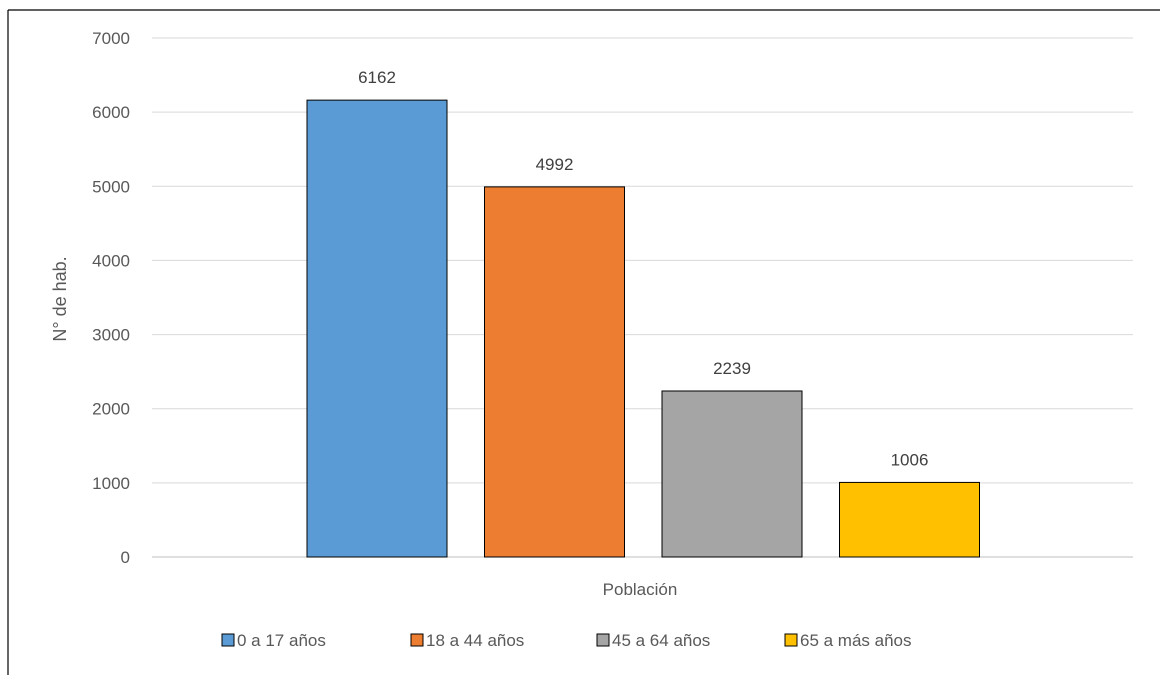 This screenshot has width=1160, height=680. Describe the element at coordinates (60, 298) in the screenshot. I see `y-axis-label: N° de hab.` at that location.